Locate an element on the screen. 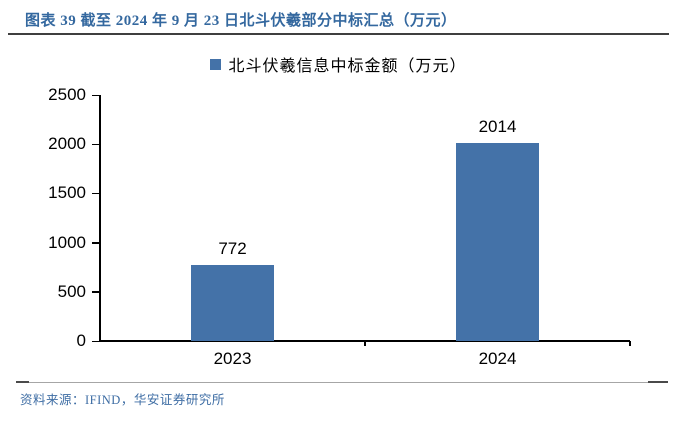  chart-legend: 北斗伏羲信息中标金额（万元） is located at coordinates (338, 64).